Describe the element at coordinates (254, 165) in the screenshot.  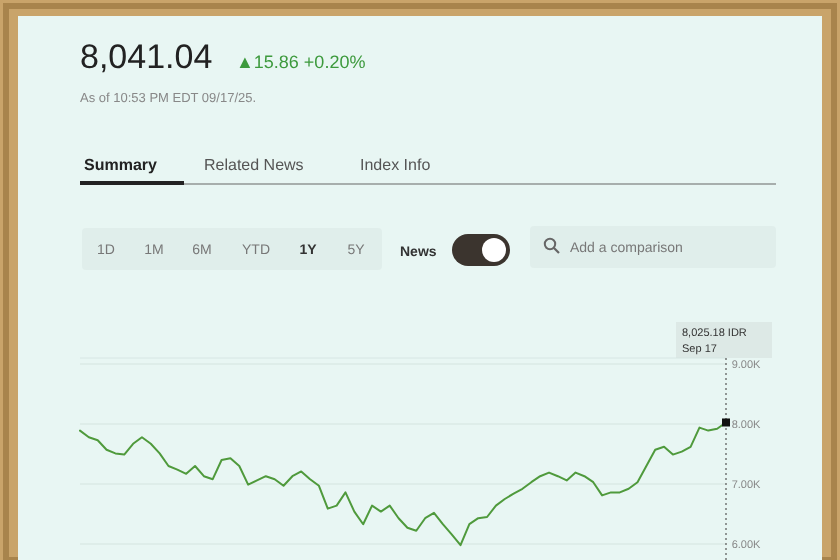
I see `text: Related News` at that location.